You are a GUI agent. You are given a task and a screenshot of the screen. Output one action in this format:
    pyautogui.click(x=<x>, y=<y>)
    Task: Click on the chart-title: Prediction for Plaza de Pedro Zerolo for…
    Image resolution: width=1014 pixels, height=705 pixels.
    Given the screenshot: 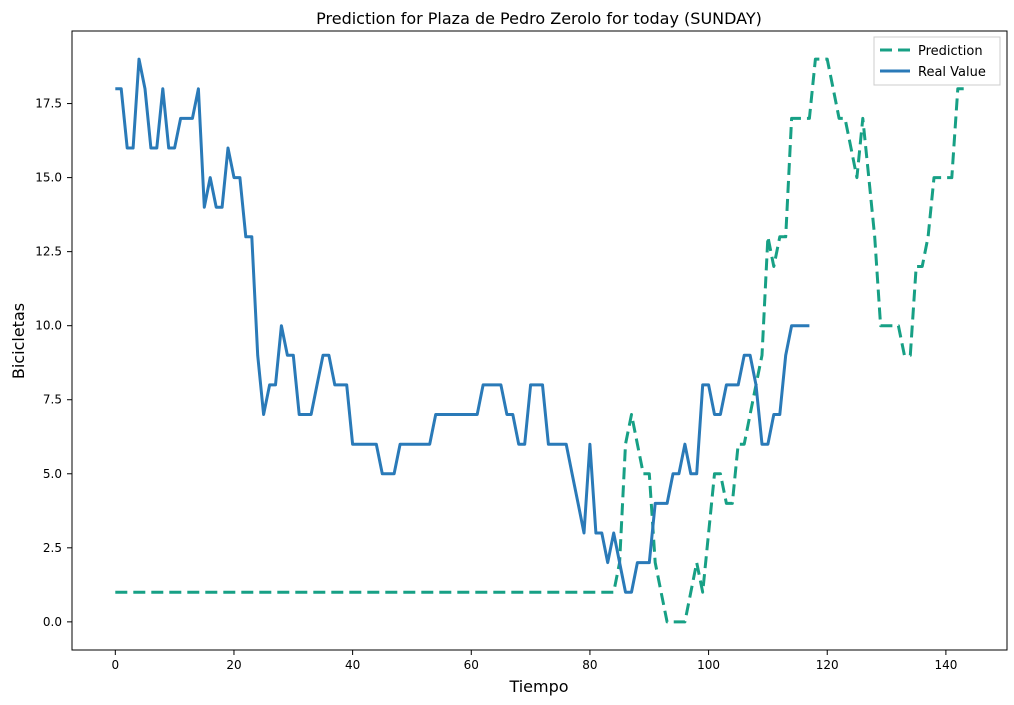 What is the action you would take?
    pyautogui.click(x=539, y=18)
    